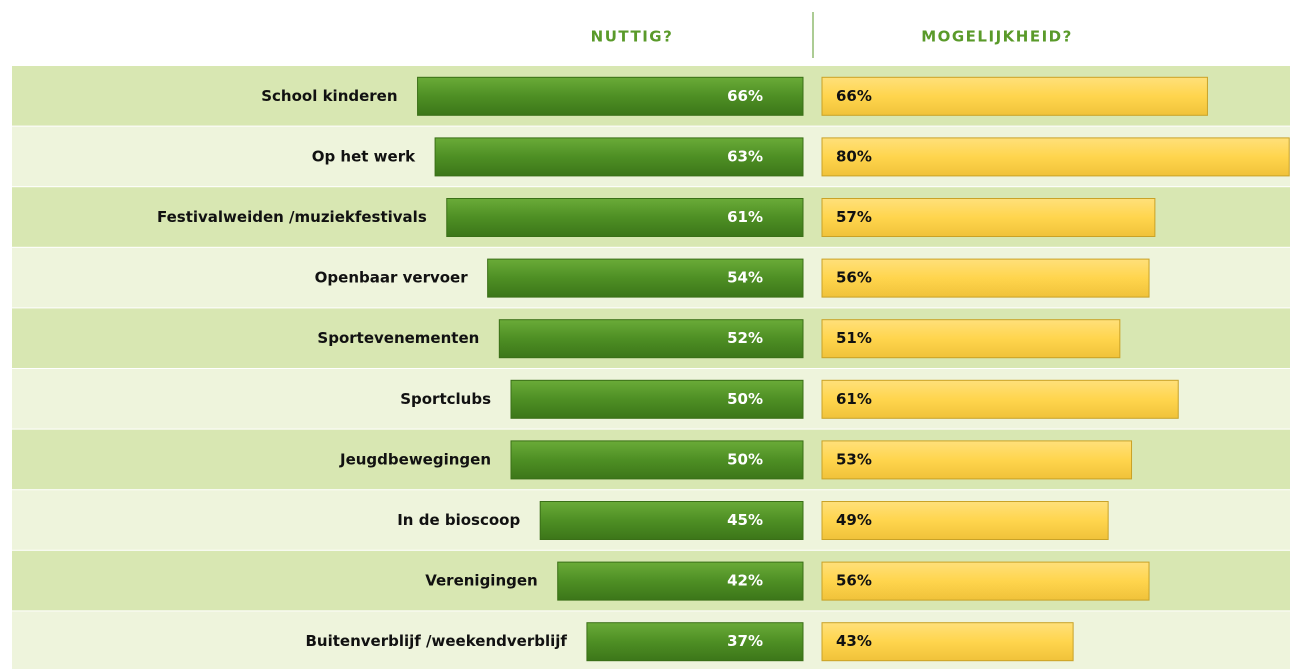  Describe the element at coordinates (745, 156) in the screenshot. I see `bar-value-label: 63%` at that location.